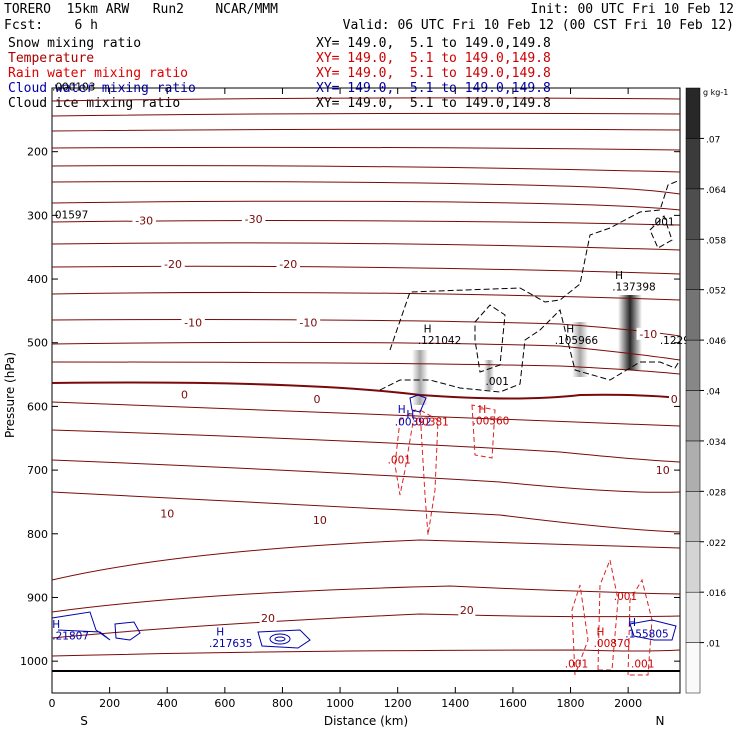 The width and height of the screenshot is (740, 740). What do you see at coordinates (716, 241) in the screenshot?
I see `colorbar-tick-label: .058` at bounding box center [716, 241].